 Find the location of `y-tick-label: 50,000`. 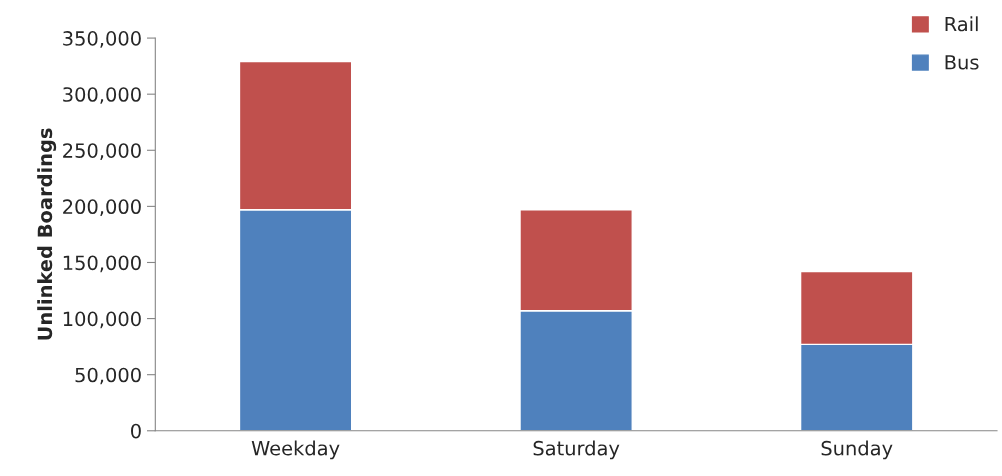

y-tick-label: 50,000 is located at coordinates (108, 376).